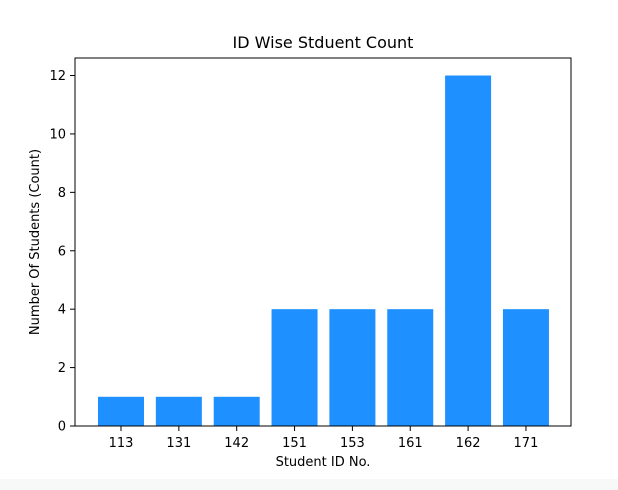 This screenshot has width=618, height=490. What do you see at coordinates (62, 427) in the screenshot?
I see `y-tick-label-0: 0` at bounding box center [62, 427].